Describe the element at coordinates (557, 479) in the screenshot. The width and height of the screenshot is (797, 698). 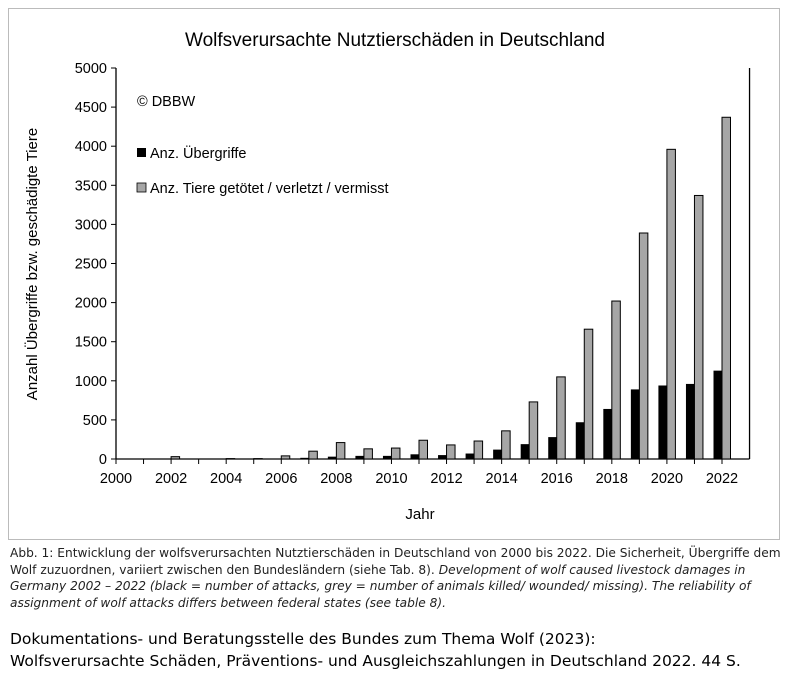
I see `x-tick-label: 2016` at that location.